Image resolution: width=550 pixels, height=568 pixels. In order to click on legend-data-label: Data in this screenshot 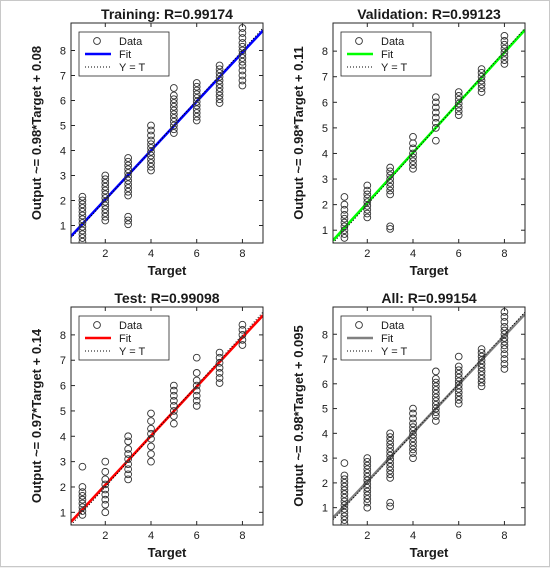, I will do `click(393, 326)`.